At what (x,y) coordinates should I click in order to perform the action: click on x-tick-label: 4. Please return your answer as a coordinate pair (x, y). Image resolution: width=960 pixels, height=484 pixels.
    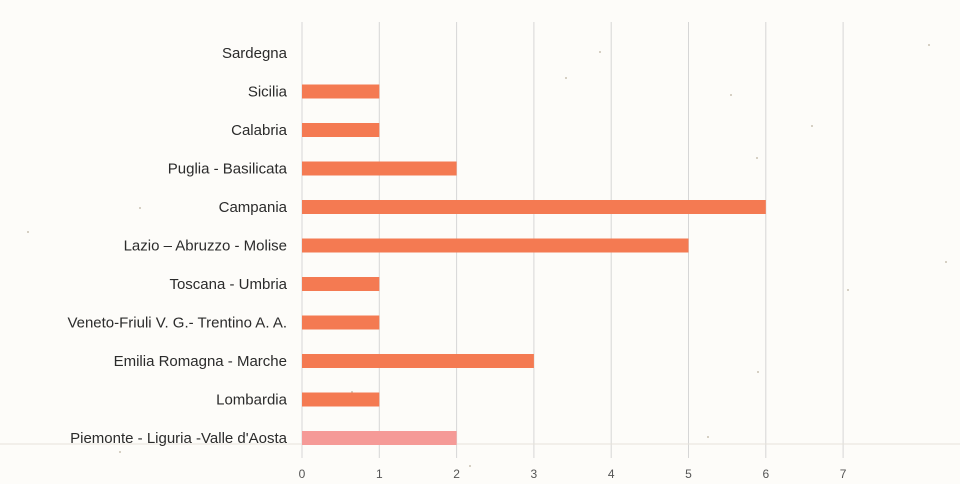
    Looking at the image, I should click on (611, 474).